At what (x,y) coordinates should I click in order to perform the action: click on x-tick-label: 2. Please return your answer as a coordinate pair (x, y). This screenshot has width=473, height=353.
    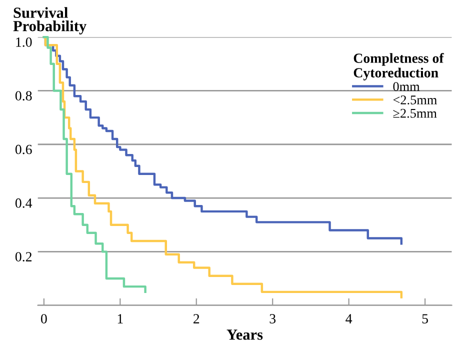
    Looking at the image, I should click on (197, 319).